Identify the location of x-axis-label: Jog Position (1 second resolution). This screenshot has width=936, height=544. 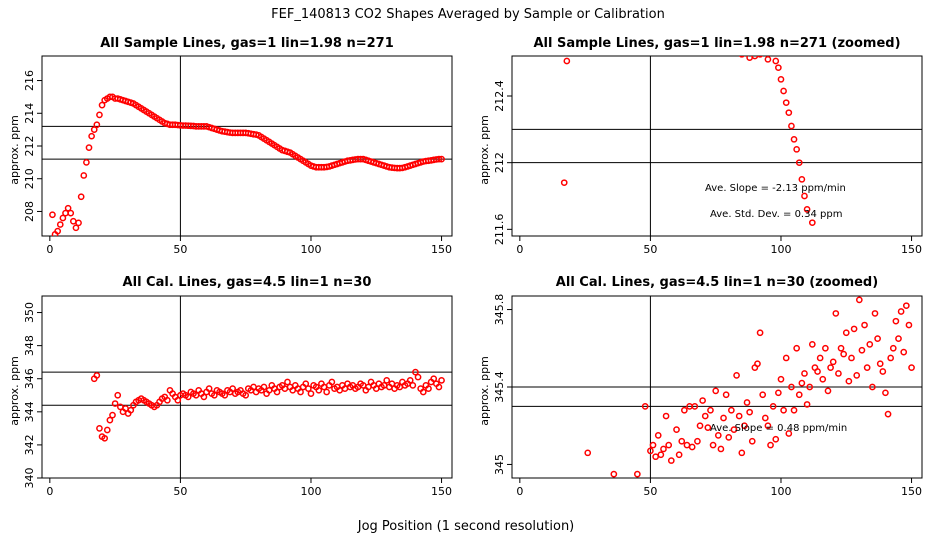
(466, 526).